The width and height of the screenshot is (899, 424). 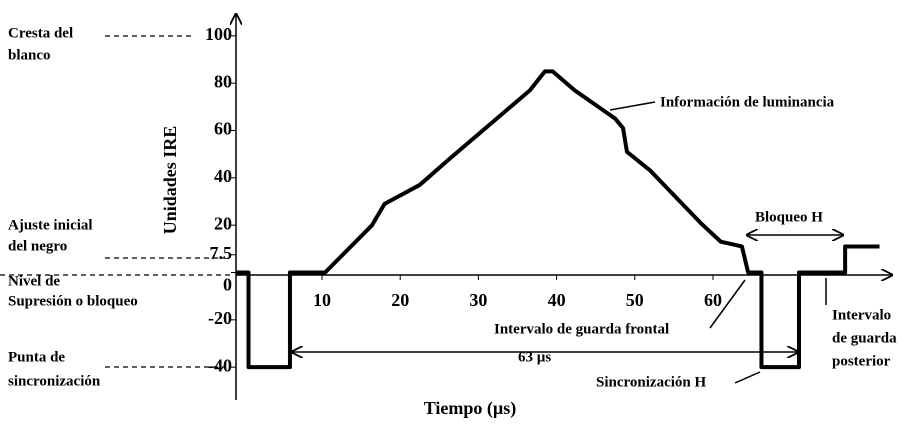 What do you see at coordinates (864, 338) in the screenshot?
I see `annotation: de guarda` at bounding box center [864, 338].